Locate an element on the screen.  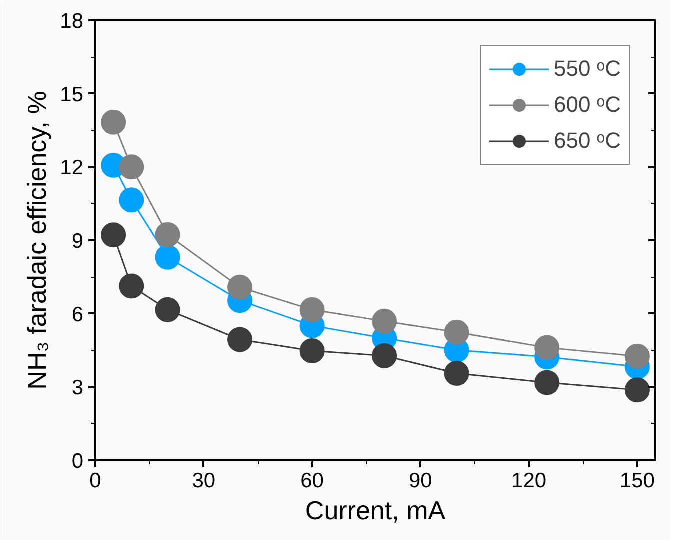
x-tick-label: 90 is located at coordinates (420, 481).